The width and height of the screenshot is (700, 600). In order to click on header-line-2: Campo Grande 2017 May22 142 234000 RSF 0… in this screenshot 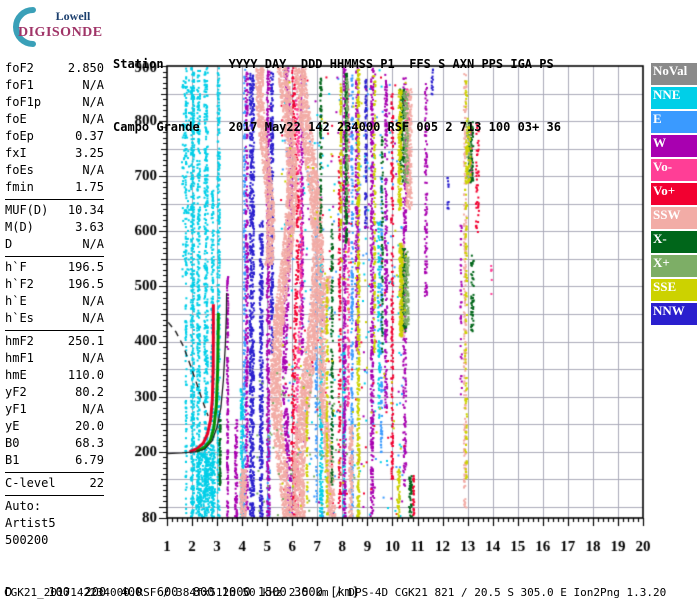, I will do `click(337, 127)`.